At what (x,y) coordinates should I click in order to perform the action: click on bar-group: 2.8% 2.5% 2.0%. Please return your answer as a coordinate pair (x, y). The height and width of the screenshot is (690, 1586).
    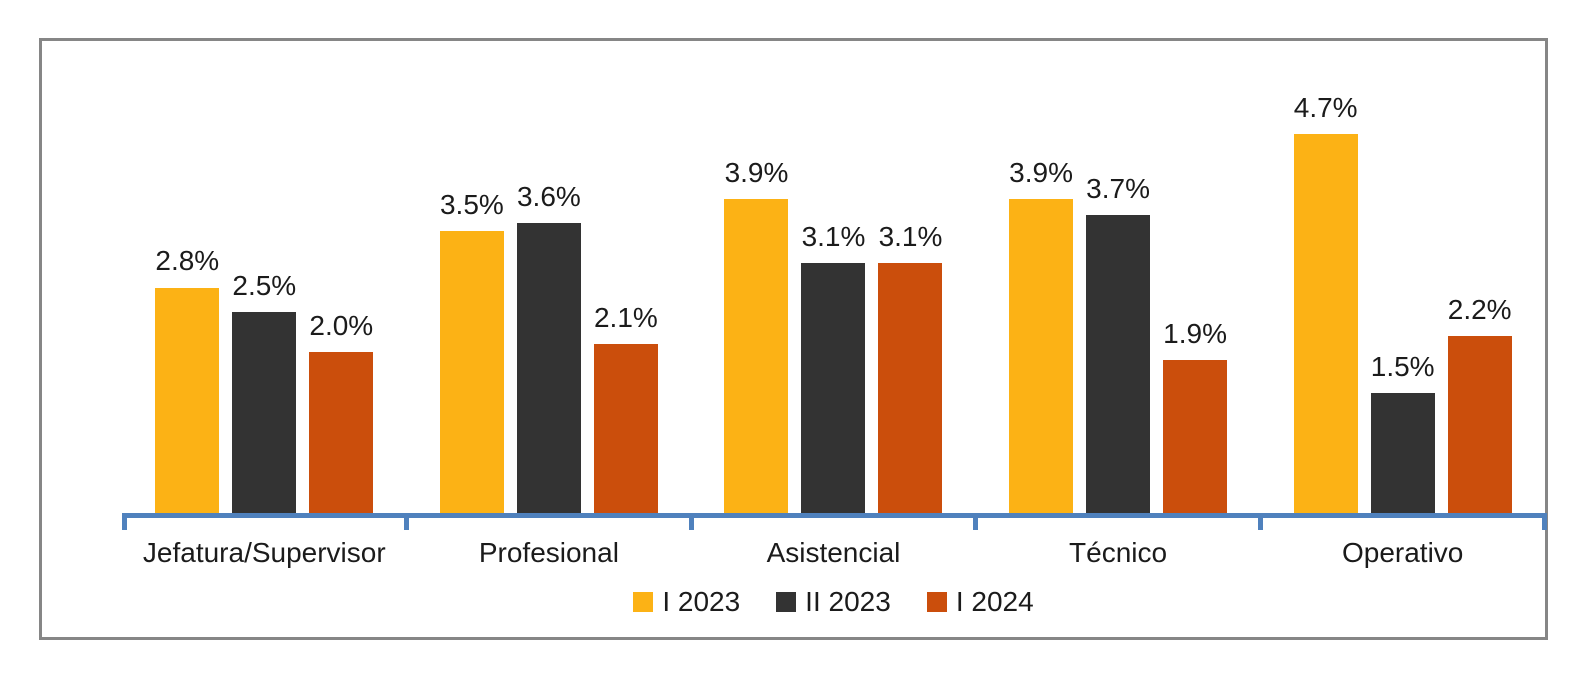
    Looking at the image, I should click on (264, 277).